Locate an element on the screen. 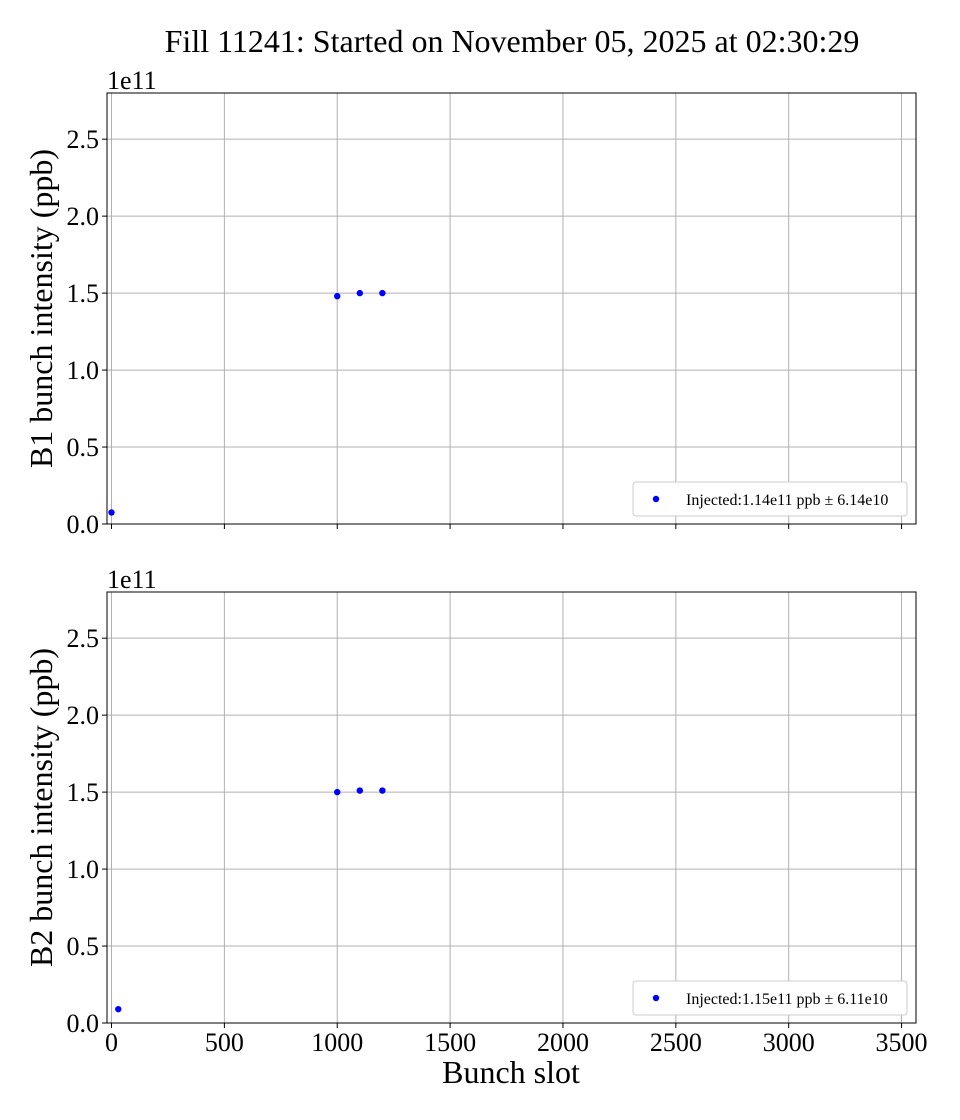  x-tick-label: 500 is located at coordinates (224, 1042).